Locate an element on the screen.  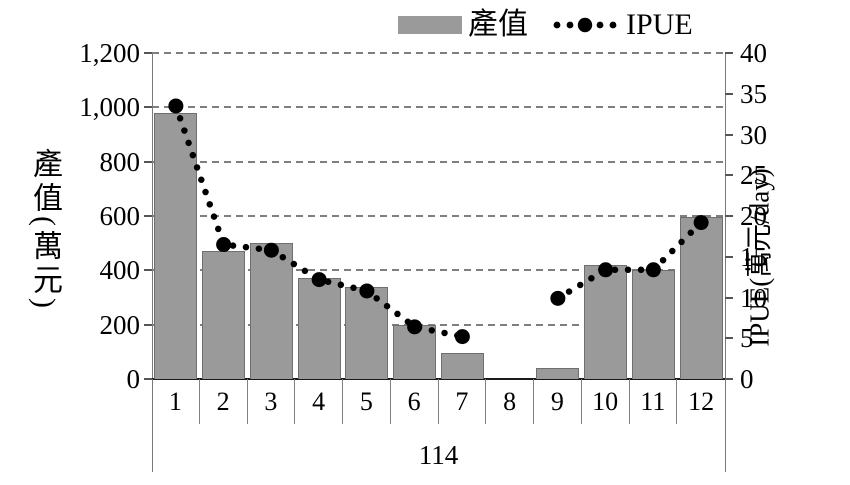
left-axis-title: 產值(萬元) is located at coordinates (44, 230).